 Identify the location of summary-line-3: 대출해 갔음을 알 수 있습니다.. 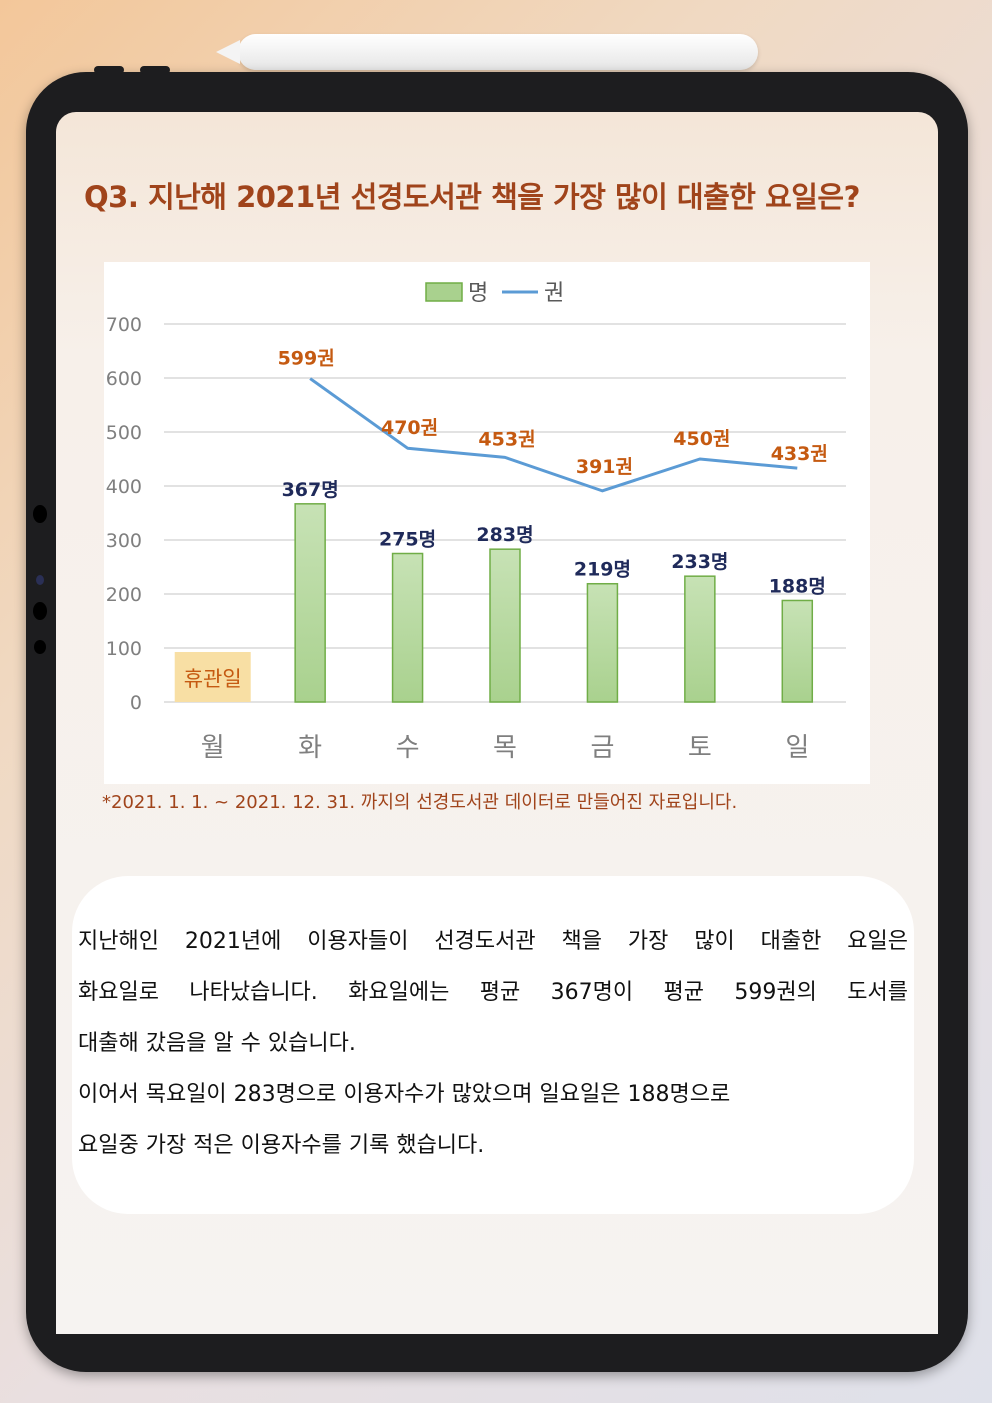
(217, 1043).